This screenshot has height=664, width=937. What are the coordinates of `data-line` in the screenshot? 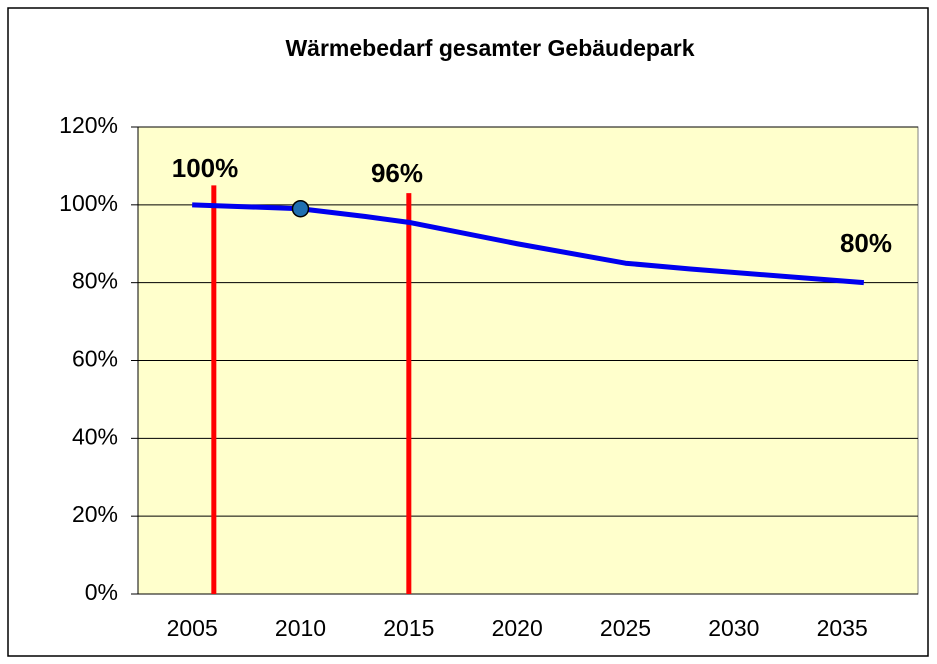 It's located at (528, 244).